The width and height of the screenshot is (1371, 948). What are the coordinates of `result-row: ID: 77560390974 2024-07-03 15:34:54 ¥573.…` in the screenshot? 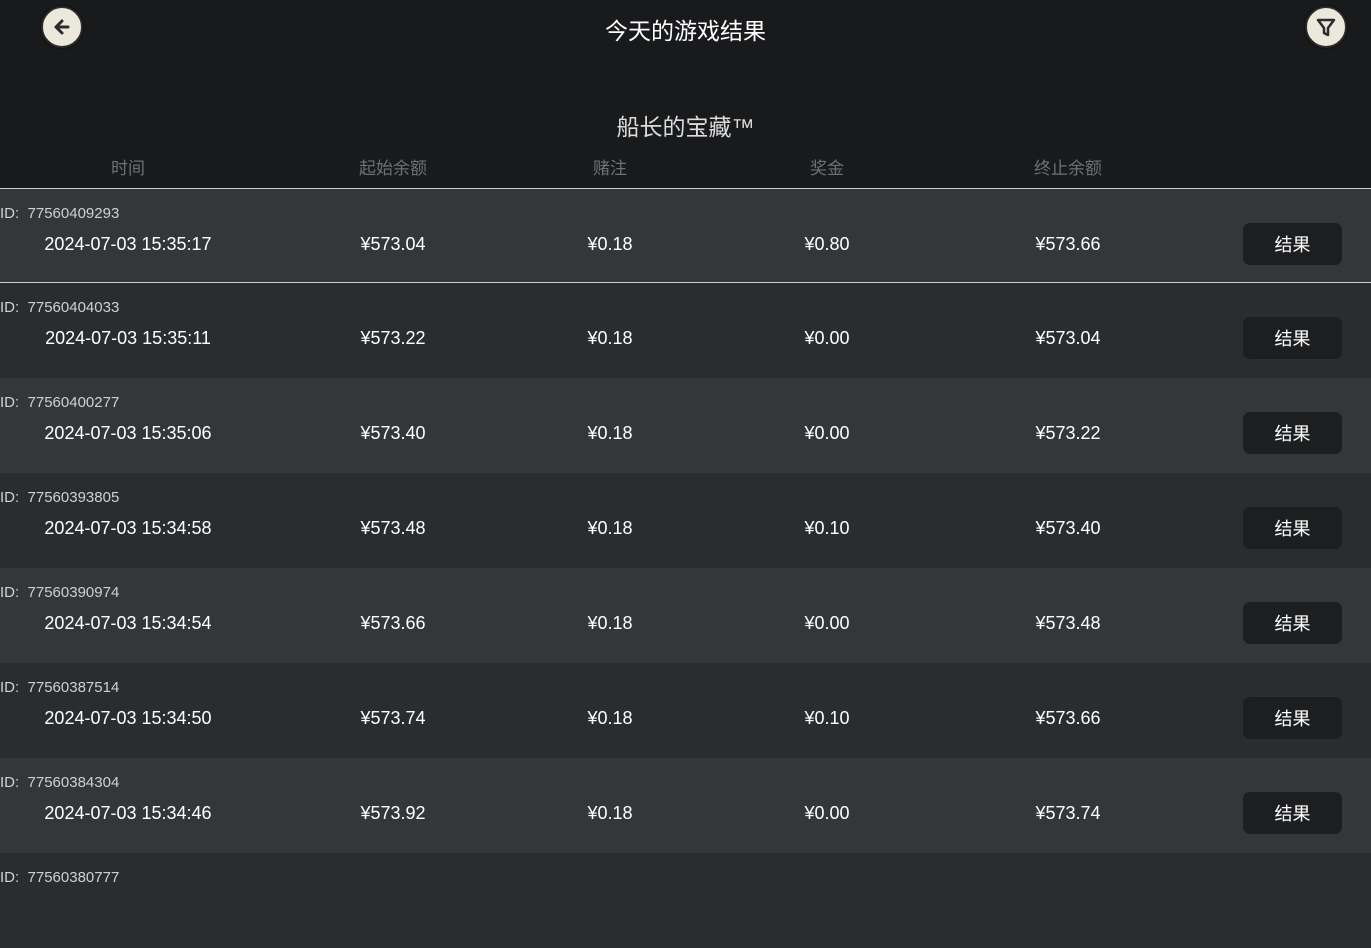 It's located at (685, 615).